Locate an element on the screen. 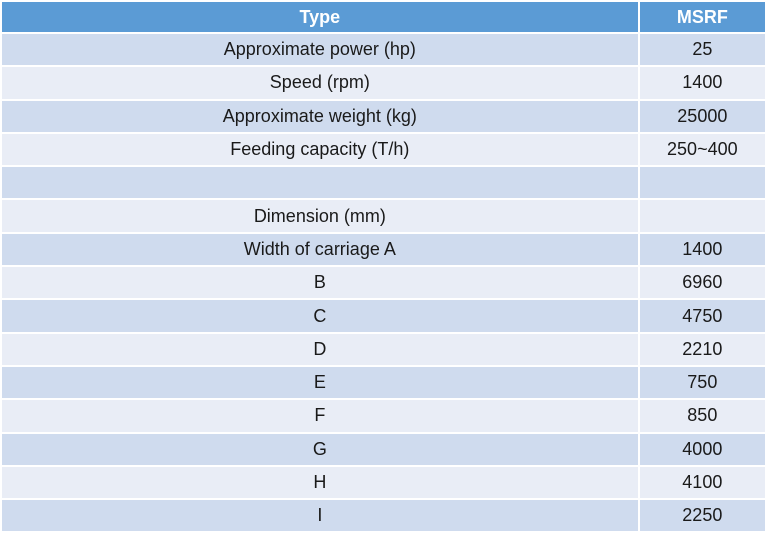  table-row: Approximate weight (kg) 25000 is located at coordinates (383, 116).